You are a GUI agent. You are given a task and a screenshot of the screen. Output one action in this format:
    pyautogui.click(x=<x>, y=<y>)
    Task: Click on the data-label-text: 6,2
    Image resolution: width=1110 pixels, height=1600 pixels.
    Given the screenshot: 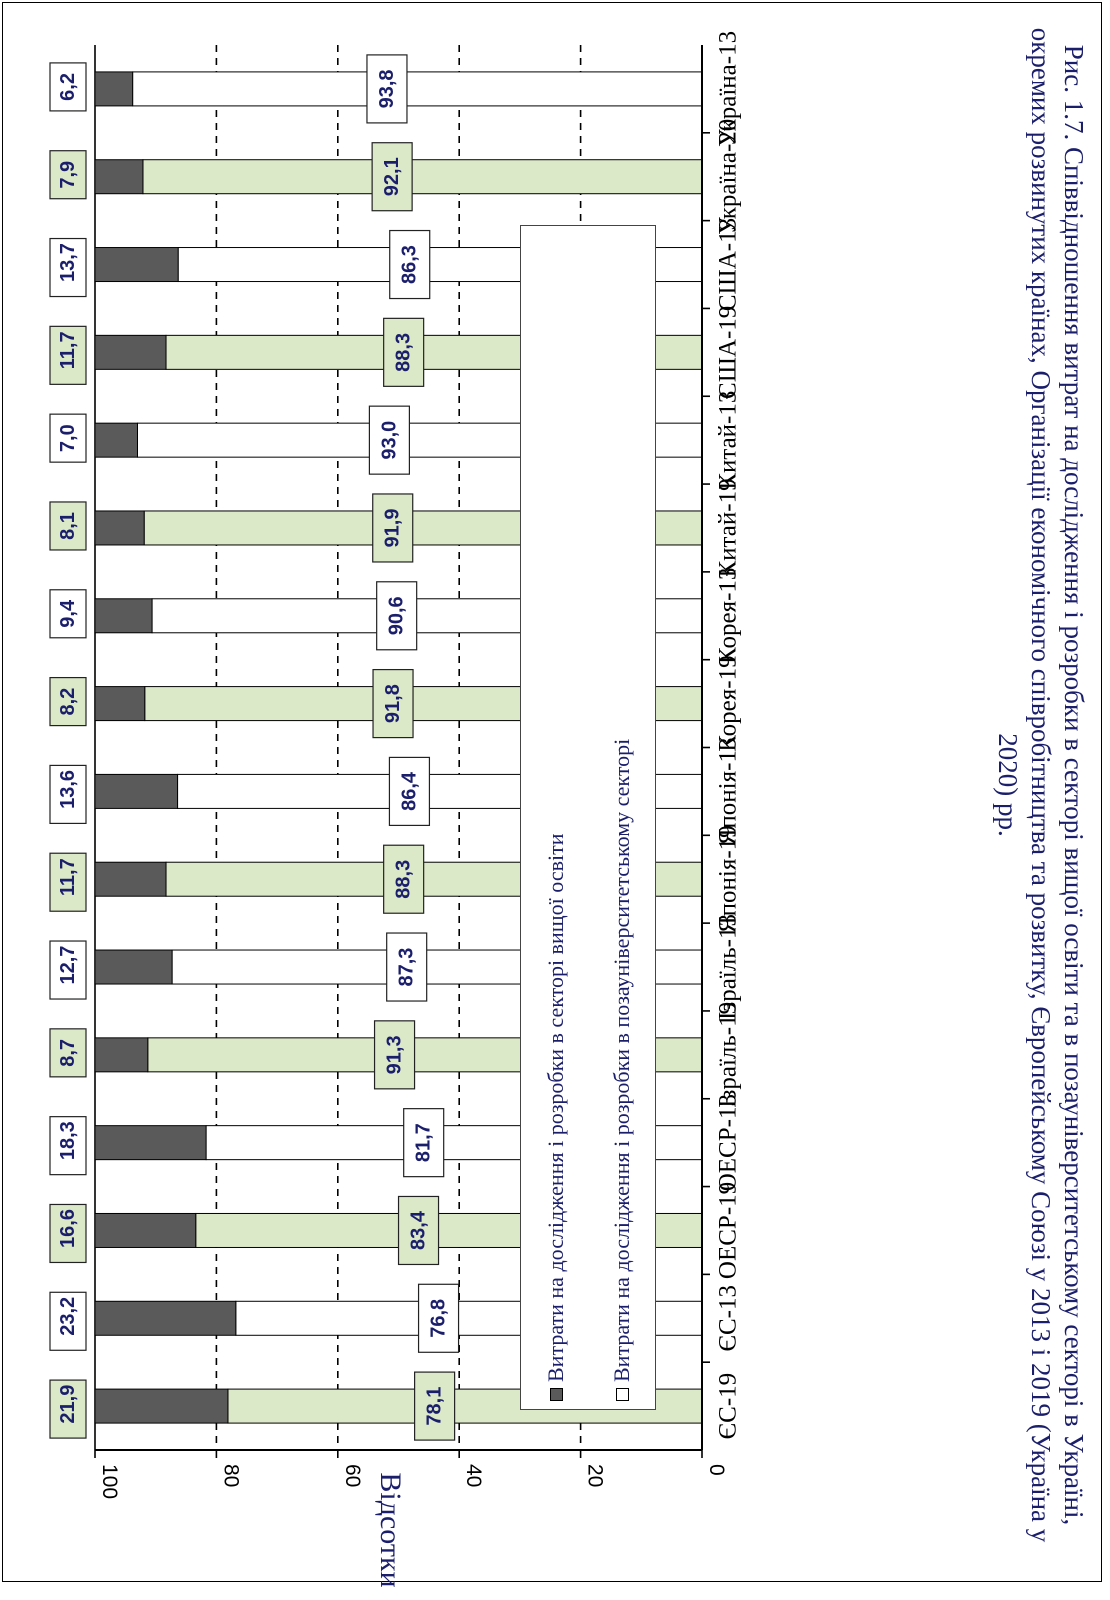 What is the action you would take?
    pyautogui.click(x=68, y=87)
    